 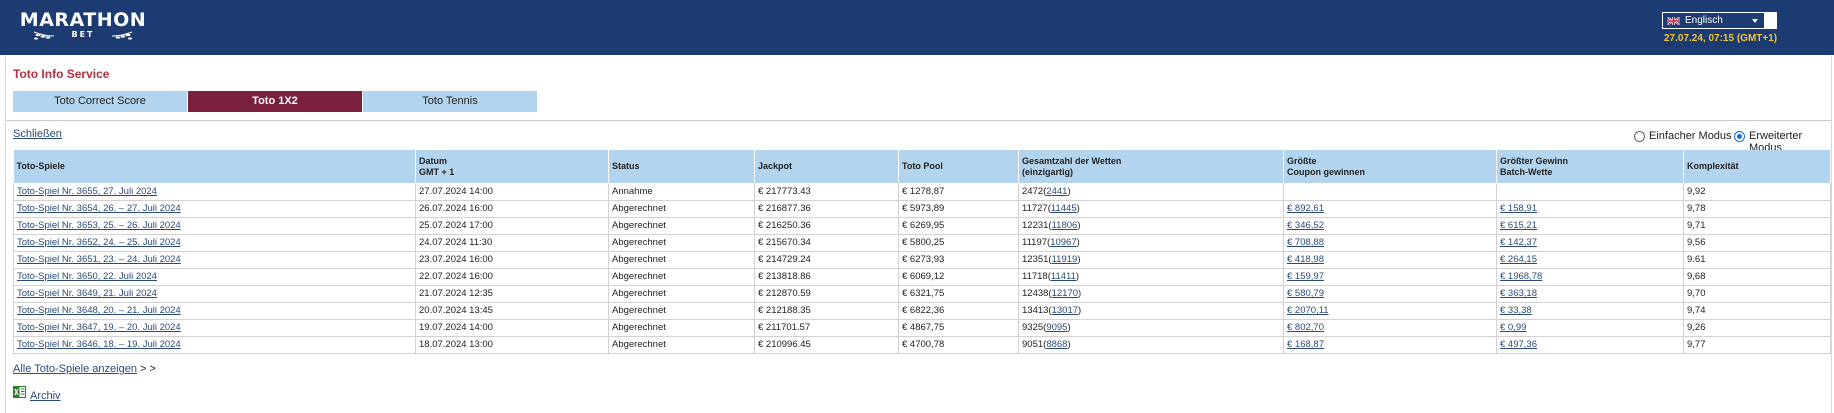 What do you see at coordinates (512, 345) in the screenshot?
I see `date-cell: 18.07.2024 13:00` at bounding box center [512, 345].